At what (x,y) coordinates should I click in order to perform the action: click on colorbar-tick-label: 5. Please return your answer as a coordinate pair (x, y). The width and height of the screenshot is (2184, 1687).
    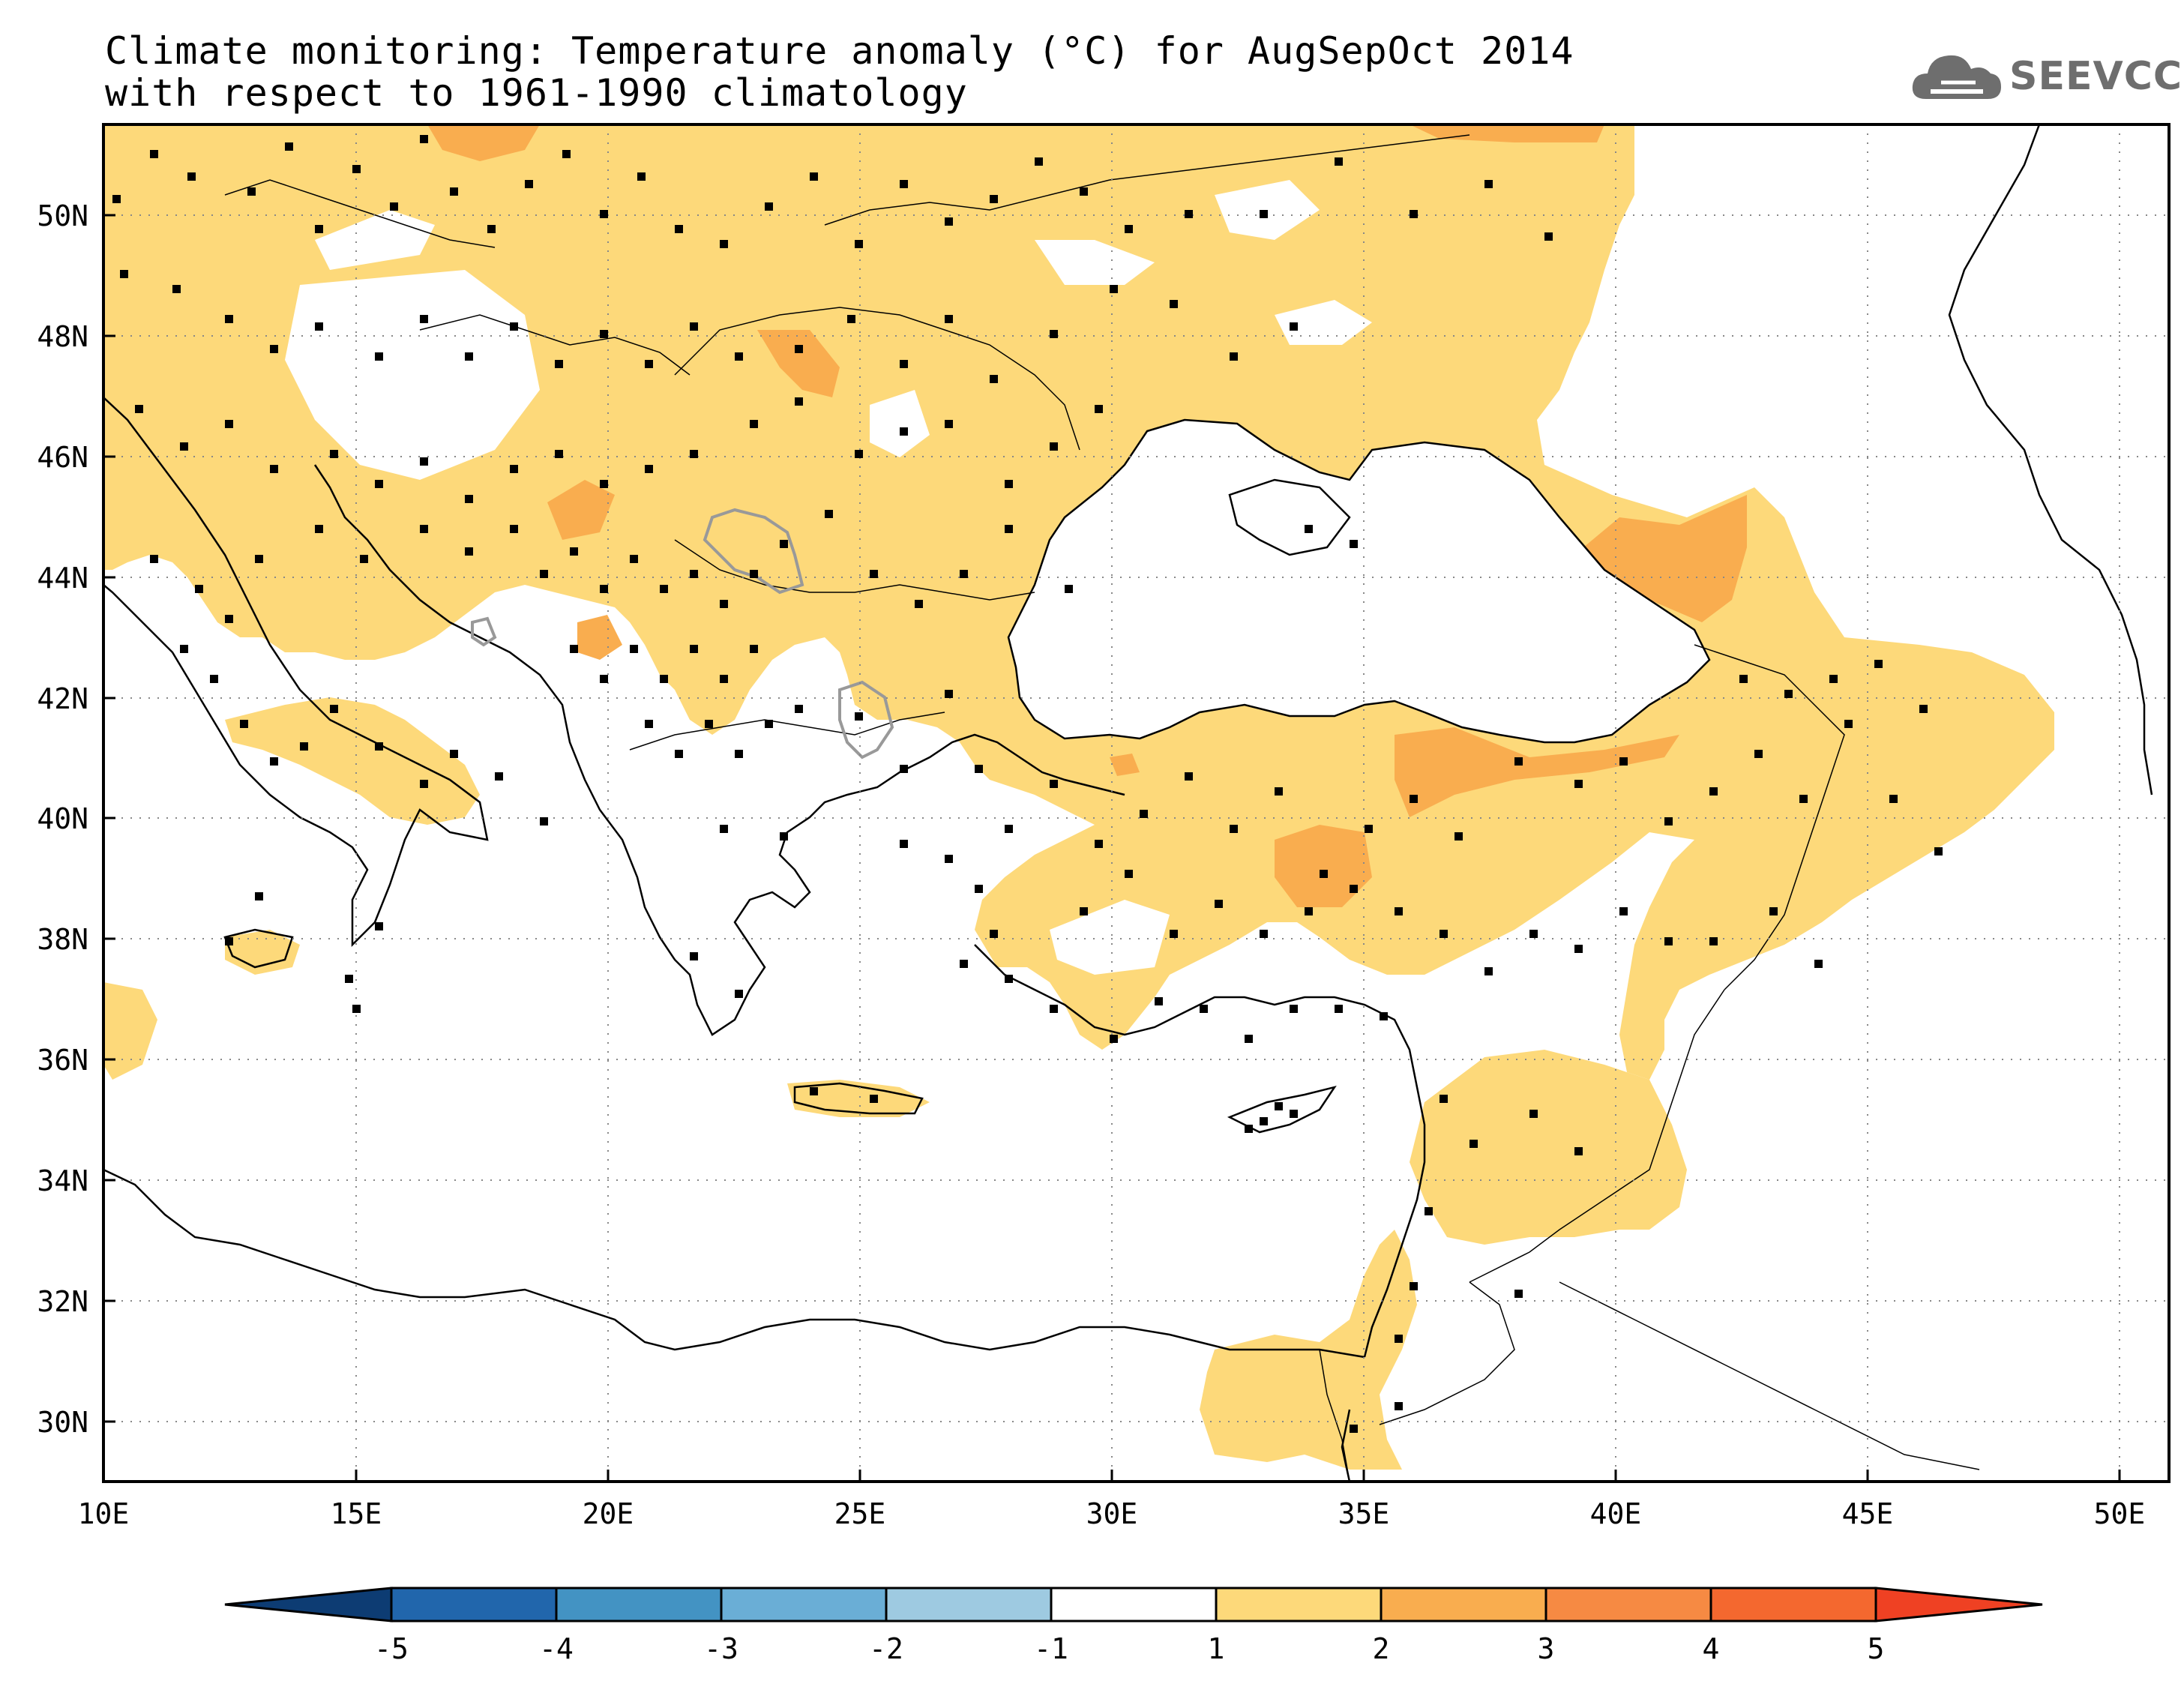
    Looking at the image, I should click on (1876, 1648).